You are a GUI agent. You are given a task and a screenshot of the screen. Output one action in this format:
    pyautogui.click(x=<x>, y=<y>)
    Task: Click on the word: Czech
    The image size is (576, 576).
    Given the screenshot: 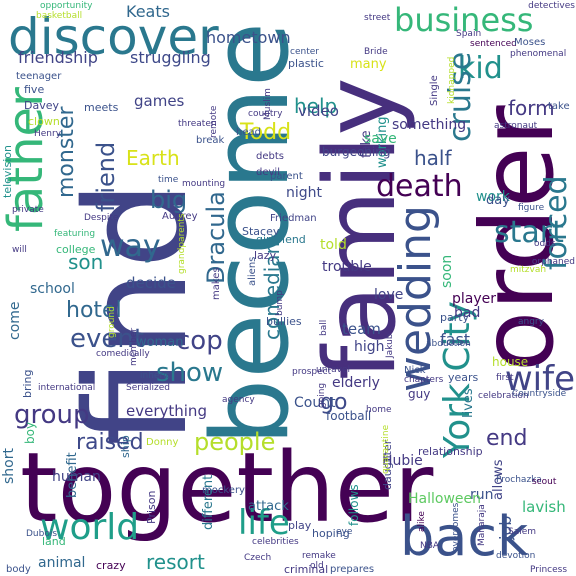 What is the action you would take?
    pyautogui.click(x=258, y=558)
    